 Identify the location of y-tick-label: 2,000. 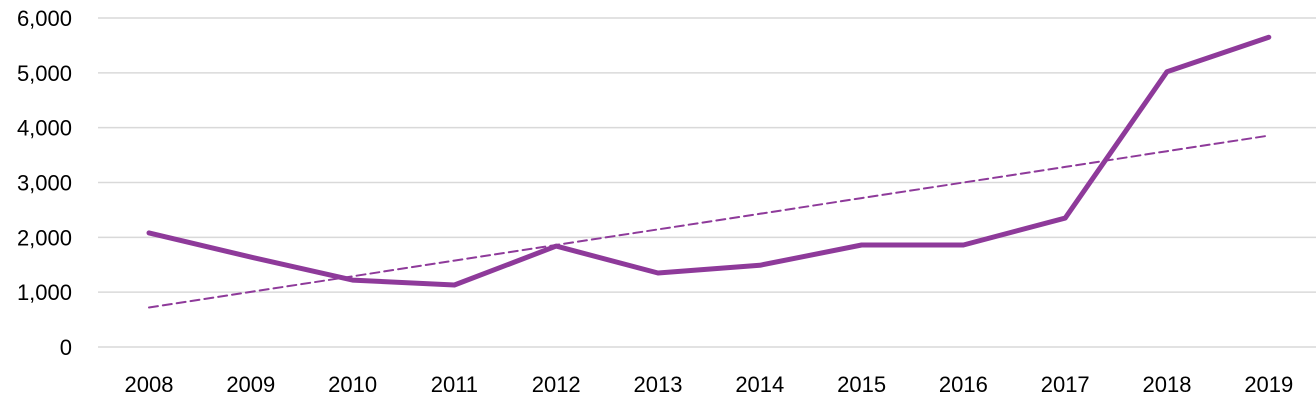
(44, 237).